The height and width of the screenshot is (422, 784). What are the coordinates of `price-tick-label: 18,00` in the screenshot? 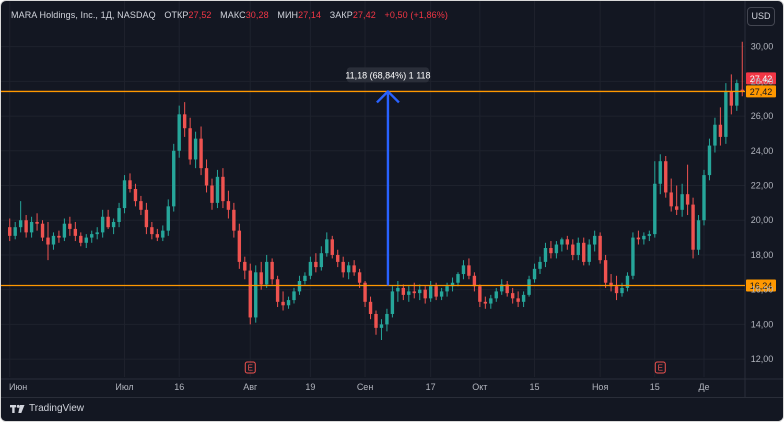 It's located at (762, 255).